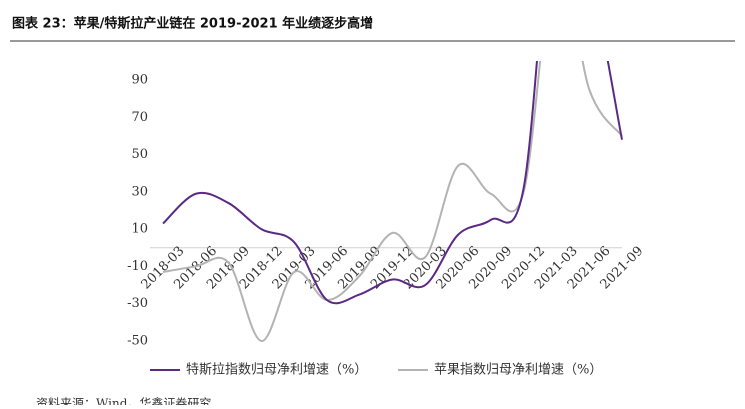 The width and height of the screenshot is (745, 409). What do you see at coordinates (518, 370) in the screenshot?
I see `legend-label: 苹果指数归母净利增速（%）` at bounding box center [518, 370].